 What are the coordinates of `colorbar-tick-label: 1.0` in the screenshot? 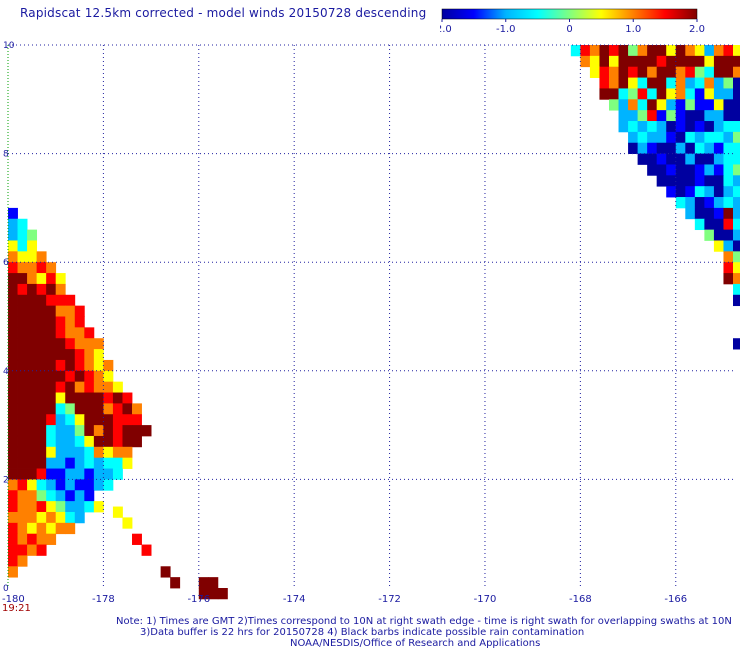 It's located at (633, 29).